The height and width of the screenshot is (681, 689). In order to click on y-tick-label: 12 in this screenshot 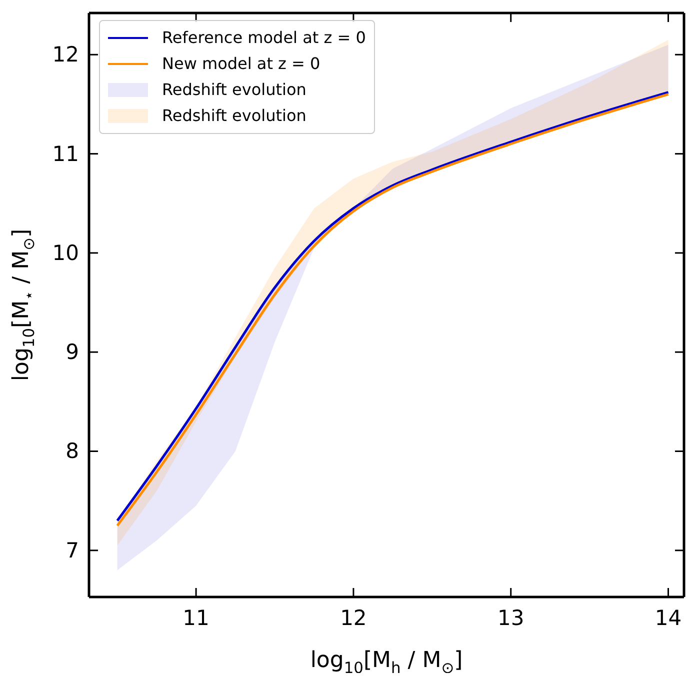, I will do `click(65, 54)`.